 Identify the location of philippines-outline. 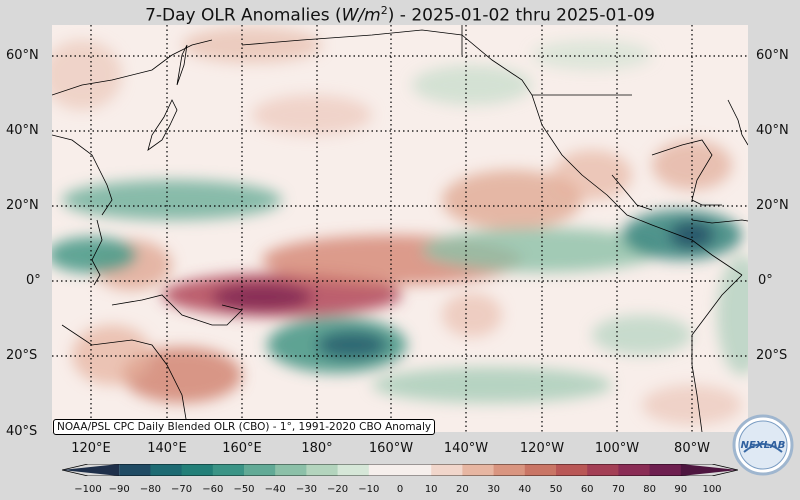
(97, 252).